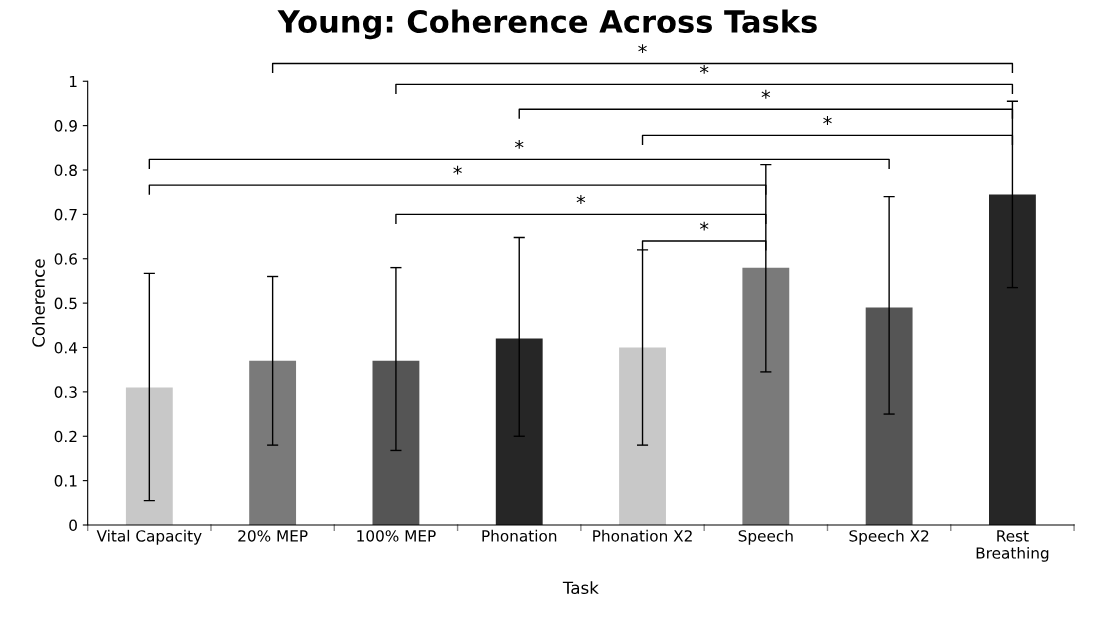 This screenshot has width=1096, height=625. Describe the element at coordinates (65, 303) in the screenshot. I see `y-tick-label: 0.5` at that location.